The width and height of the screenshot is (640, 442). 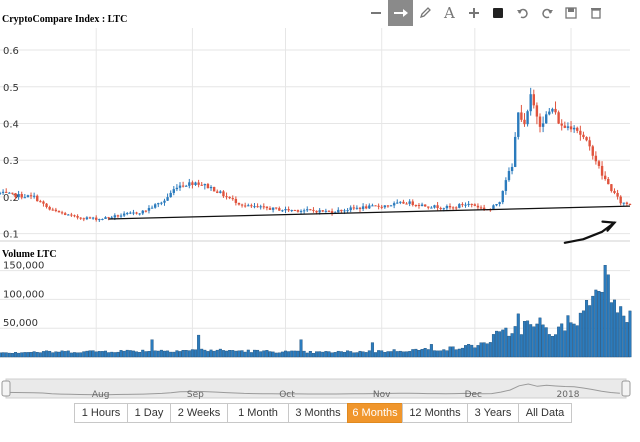 I want to click on range-button-1-day: 1 Day, so click(x=149, y=413).